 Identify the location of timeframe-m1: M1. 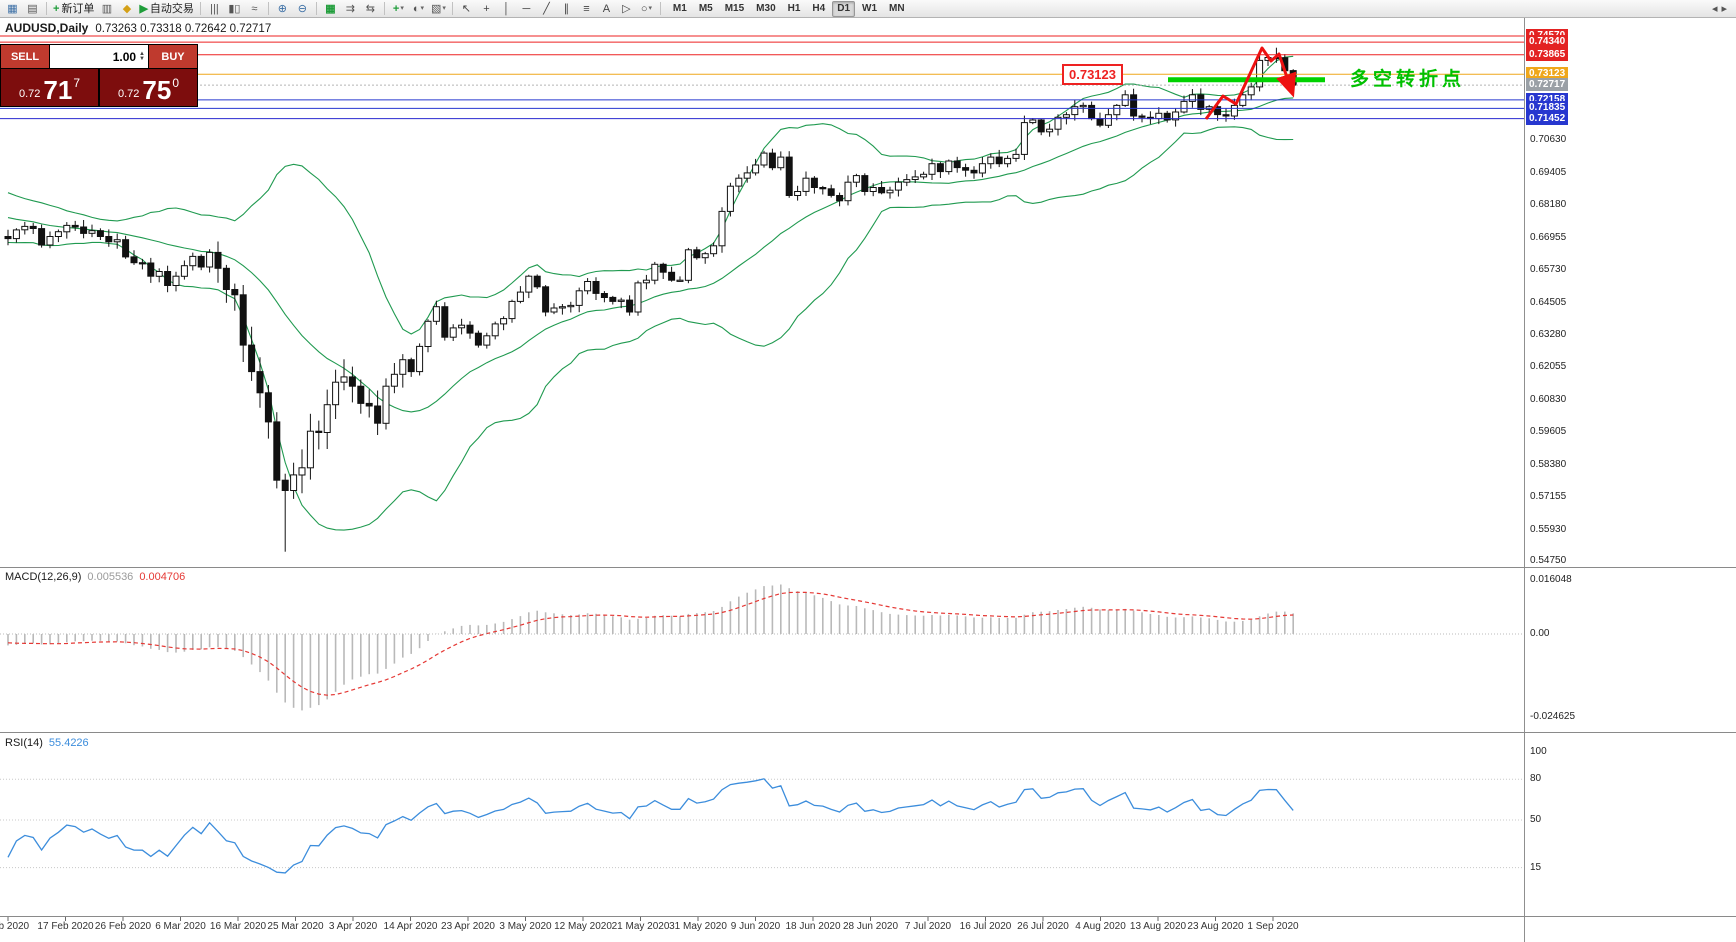
(679, 8).